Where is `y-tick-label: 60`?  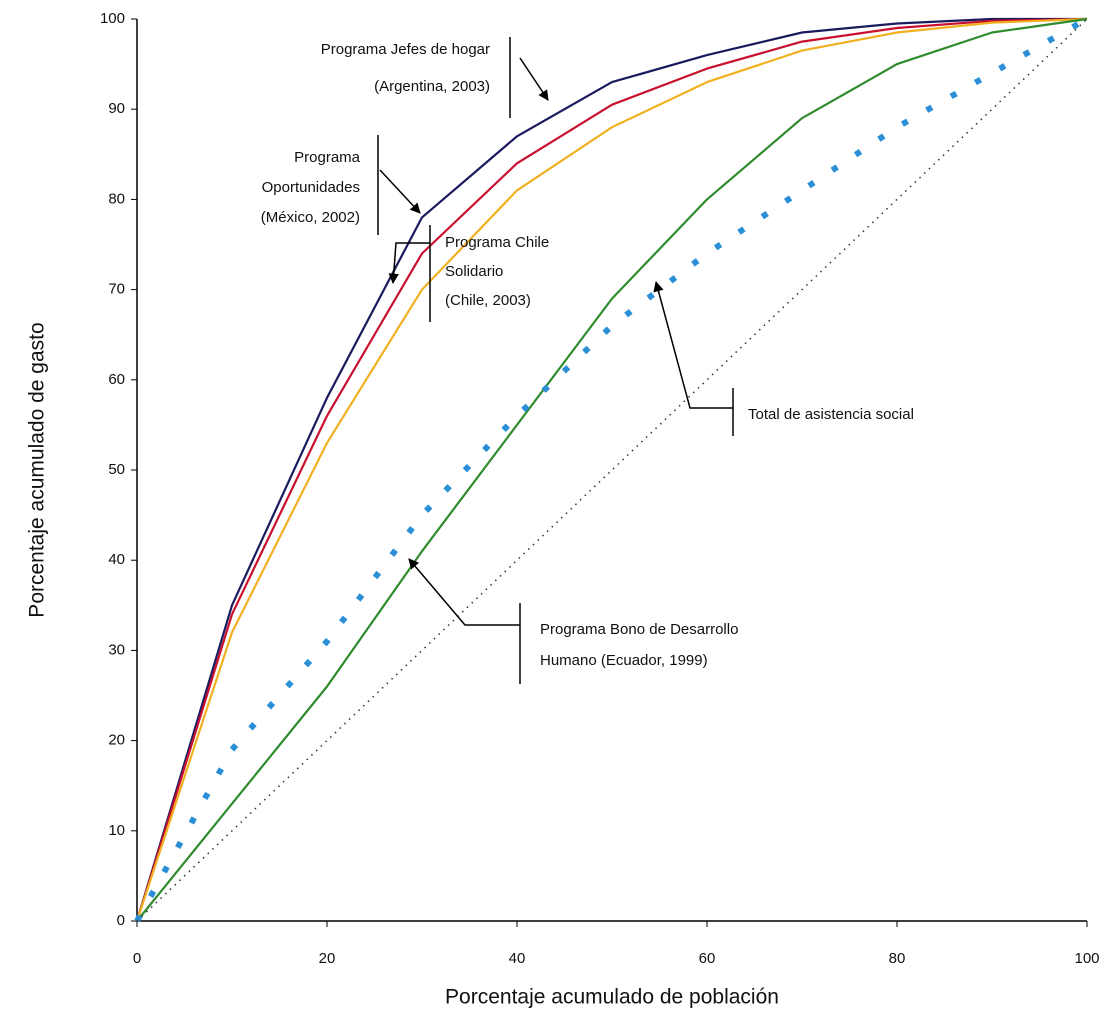
y-tick-label: 60 is located at coordinates (116, 379).